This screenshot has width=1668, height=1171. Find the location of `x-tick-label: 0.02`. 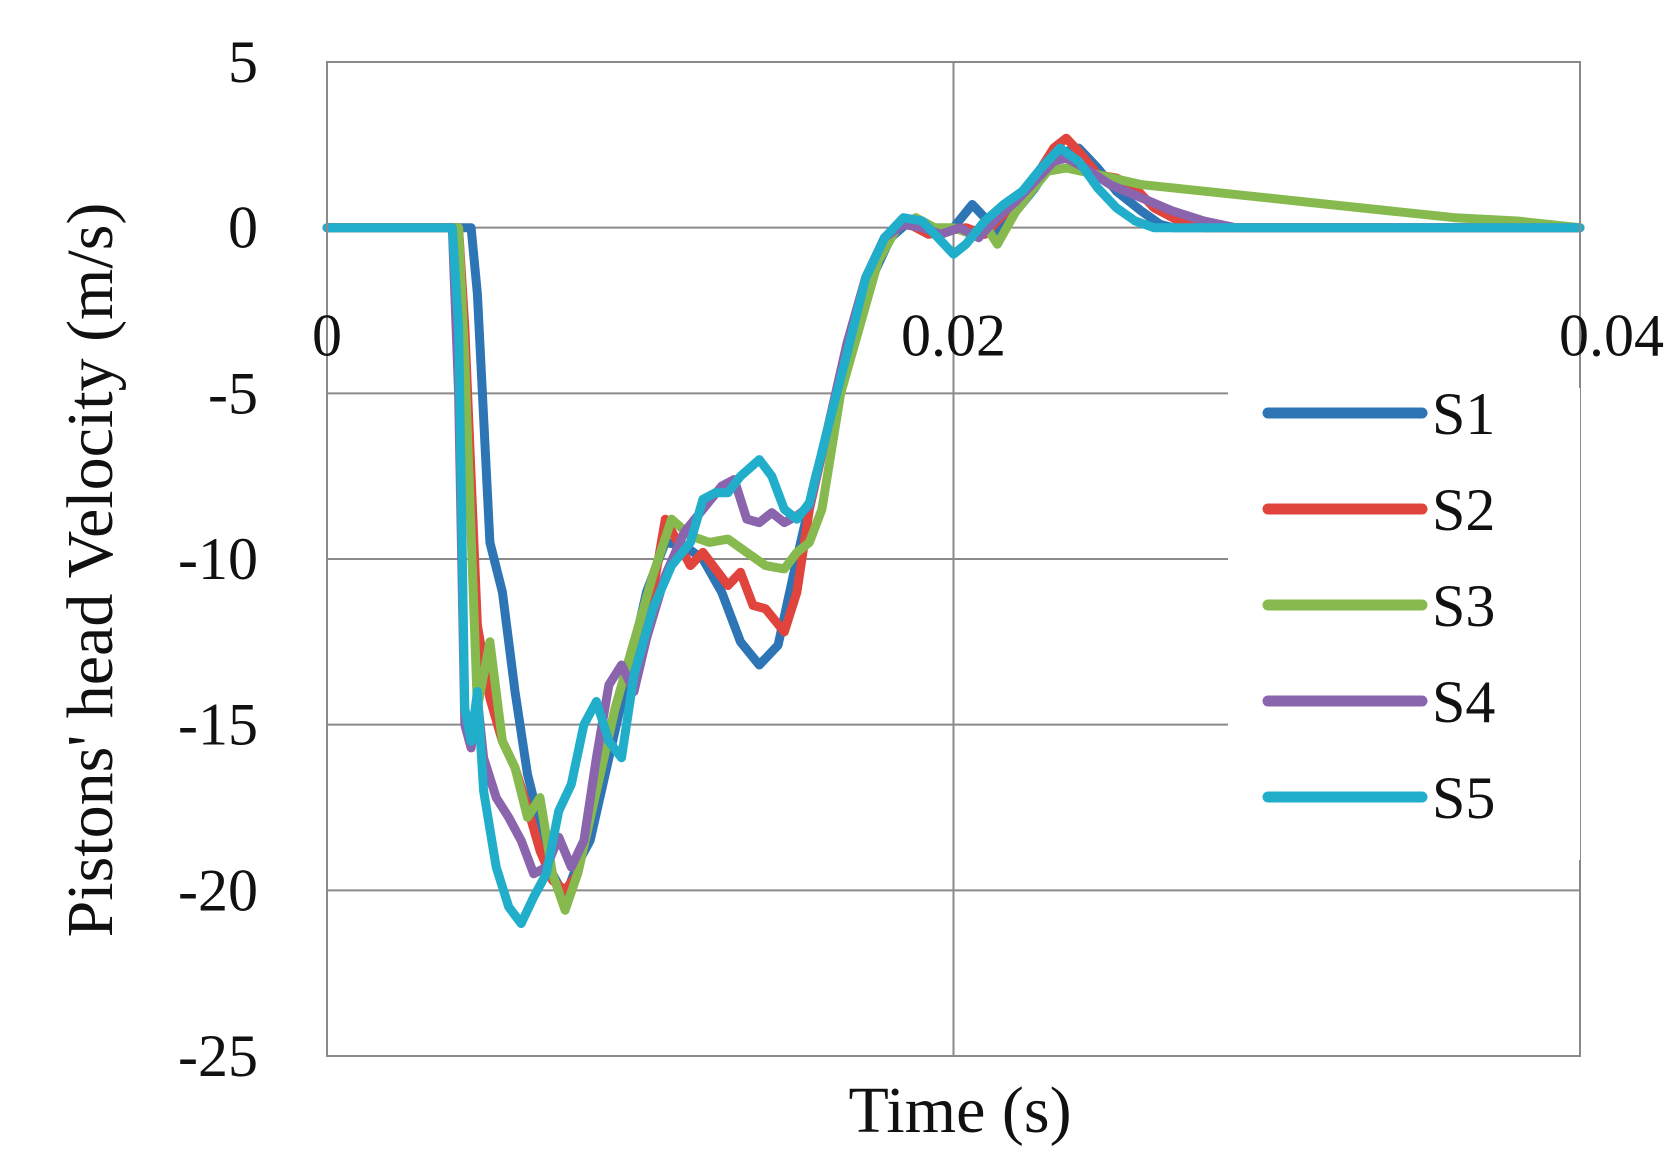

x-tick-label: 0.02 is located at coordinates (953, 336).